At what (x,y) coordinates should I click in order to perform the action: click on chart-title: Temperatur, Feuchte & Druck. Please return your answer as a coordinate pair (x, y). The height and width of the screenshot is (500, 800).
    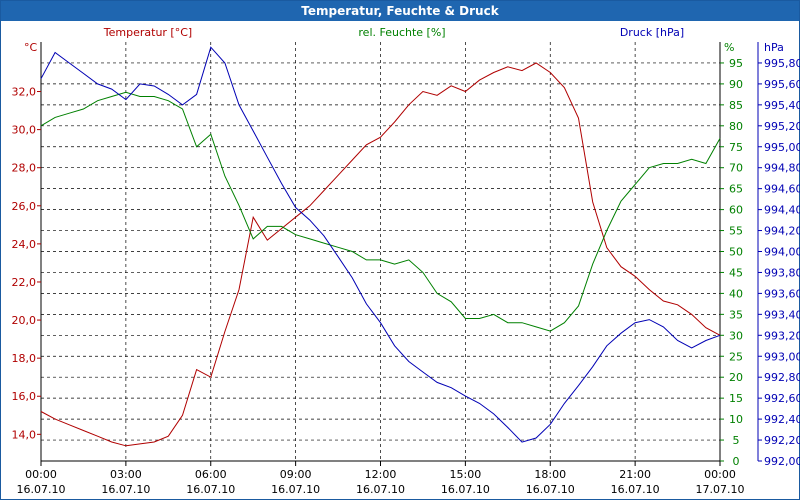
    Looking at the image, I should click on (400, 11).